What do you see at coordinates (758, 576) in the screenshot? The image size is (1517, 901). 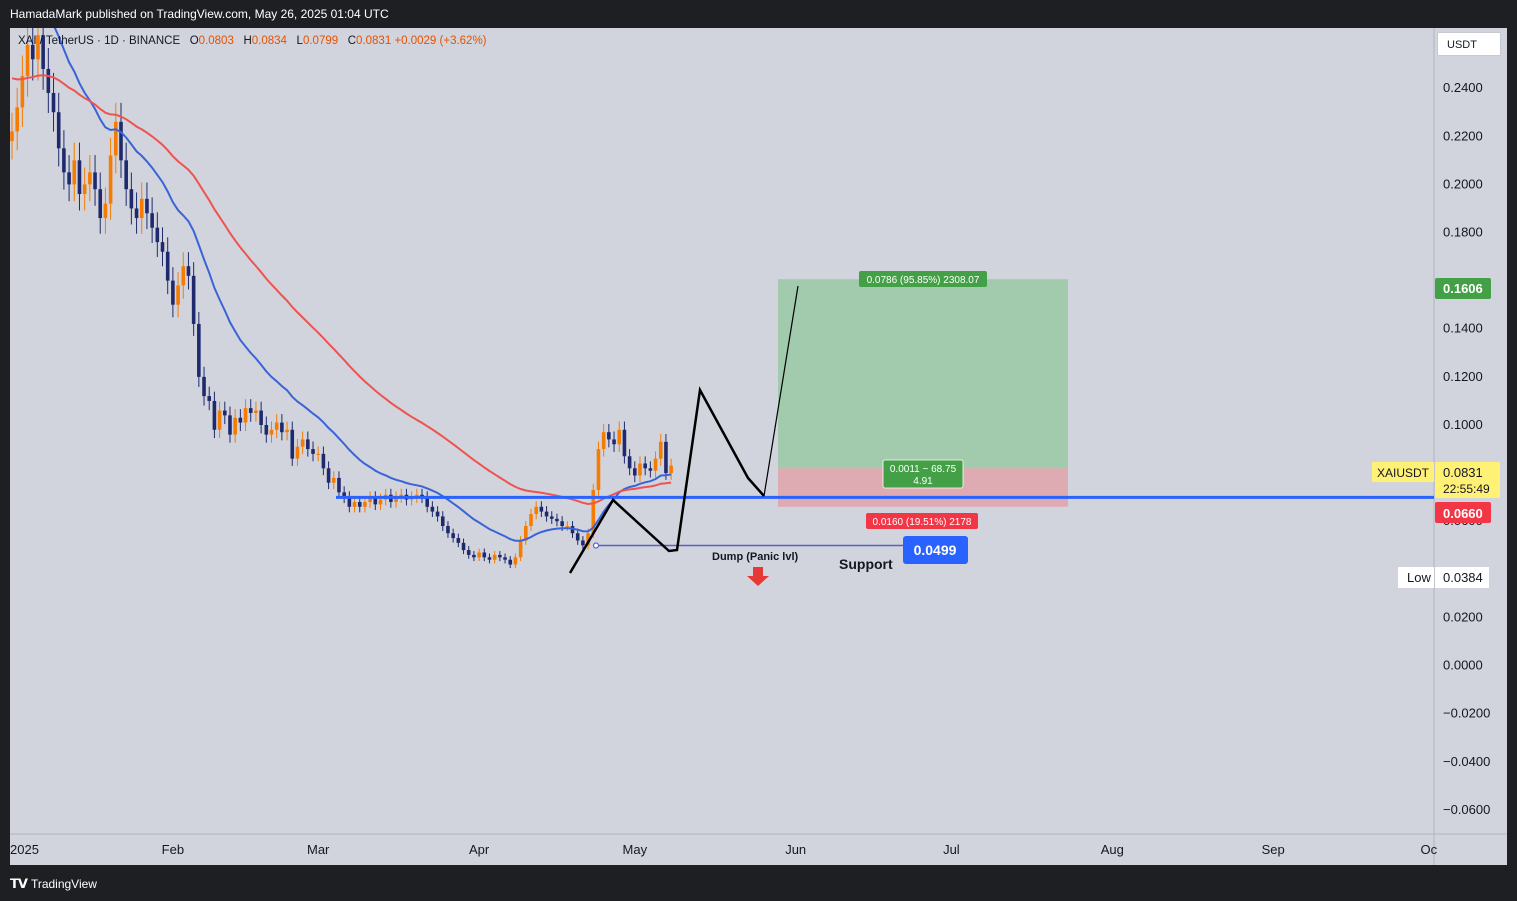 I see `dump-arrow-icon` at bounding box center [758, 576].